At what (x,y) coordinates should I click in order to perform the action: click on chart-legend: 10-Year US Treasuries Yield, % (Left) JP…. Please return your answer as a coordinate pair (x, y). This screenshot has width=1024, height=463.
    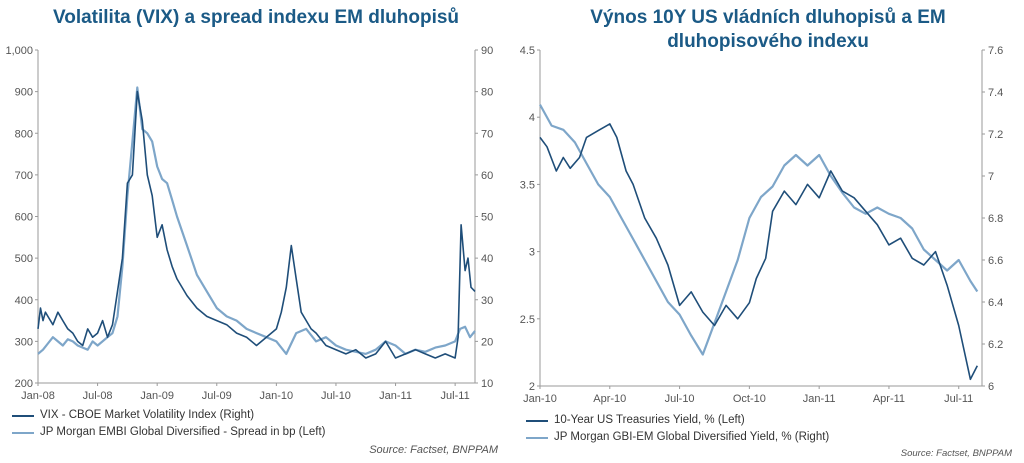
    Looking at the image, I should click on (677, 429).